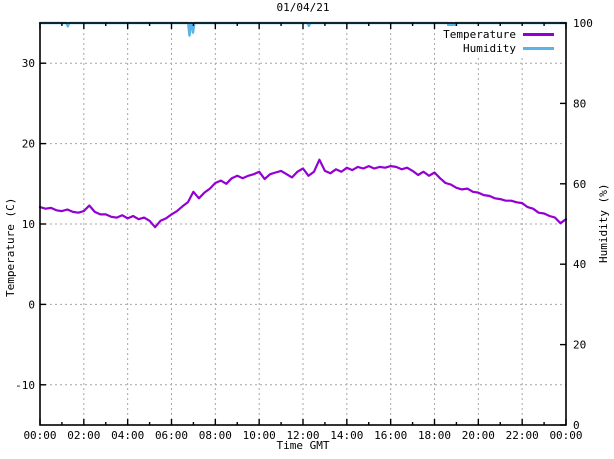 The image size is (614, 459). What do you see at coordinates (522, 435) in the screenshot?
I see `svg-text: 22:00` at bounding box center [522, 435].